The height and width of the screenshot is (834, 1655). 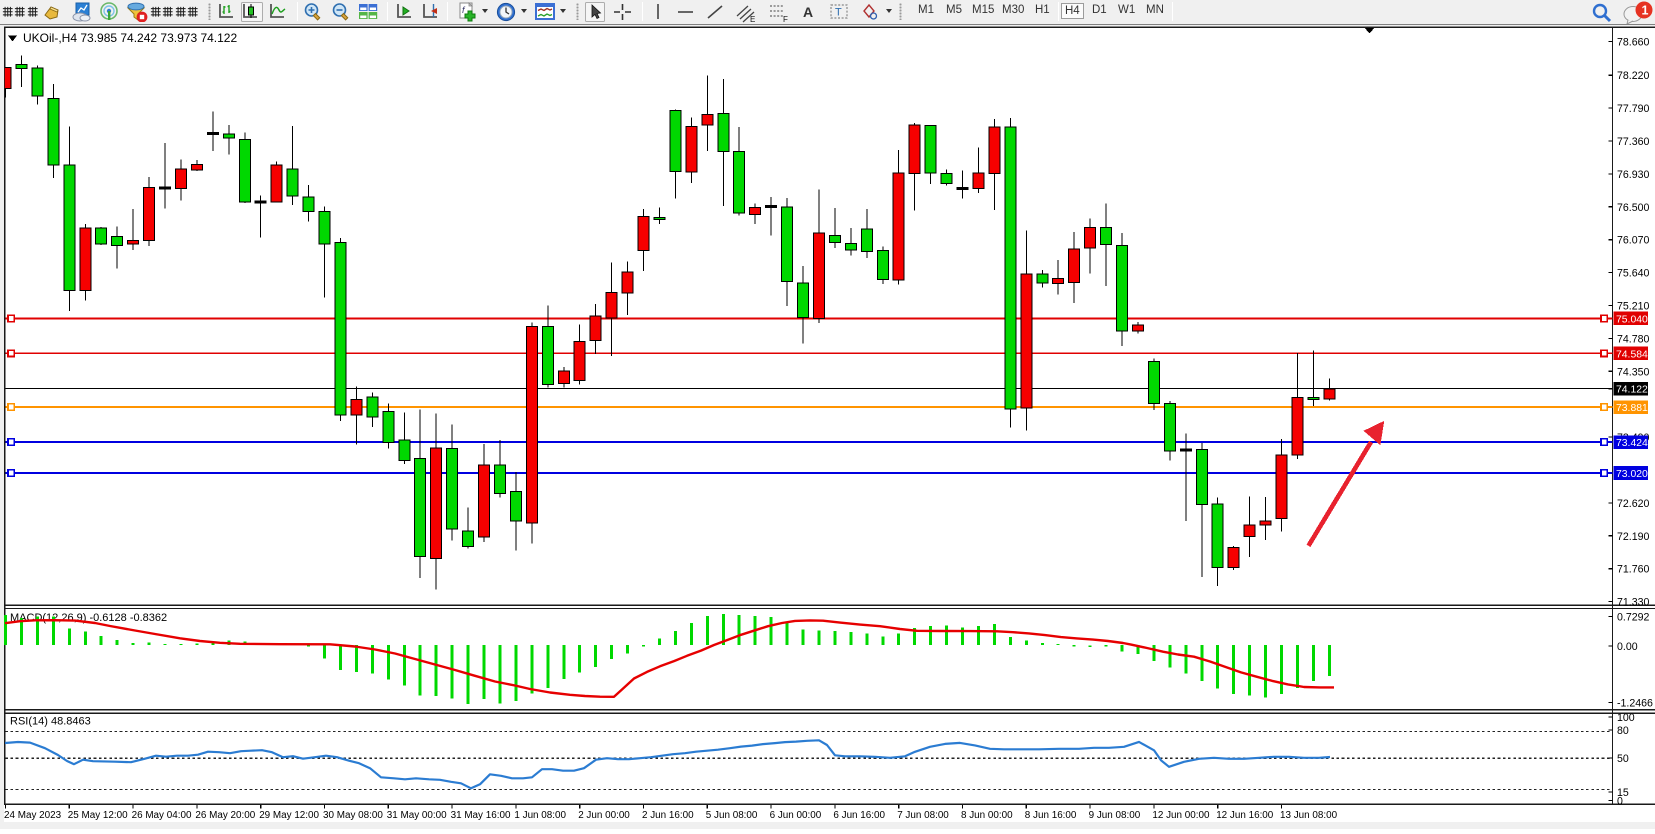 What do you see at coordinates (1245, 815) in the screenshot?
I see `svg-text: 12 Jun 16:00` at bounding box center [1245, 815].